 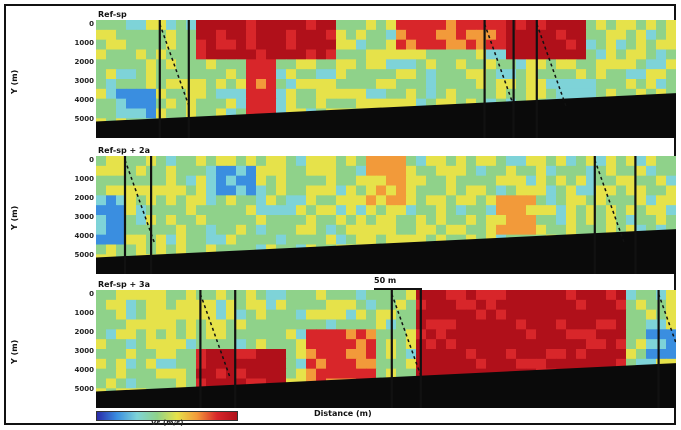 What do you see at coordinates (84, 370) in the screenshot?
I see `panel-3-ytick: 4000` at bounding box center [84, 370].